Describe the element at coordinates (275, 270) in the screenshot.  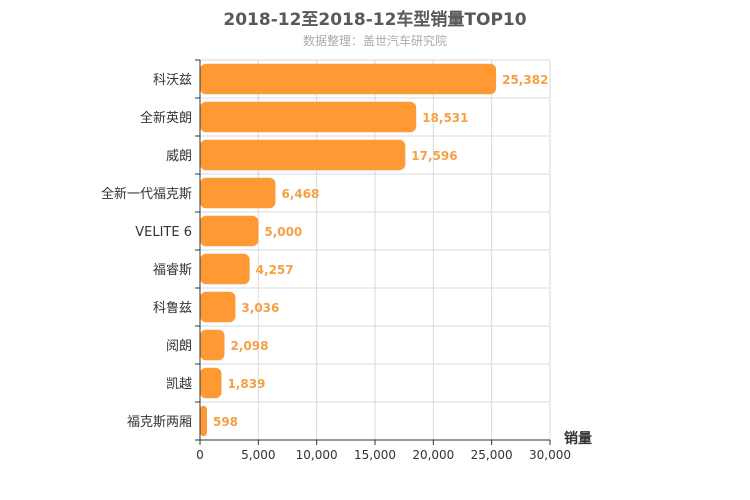
I see `data-label: 4,257` at that location.